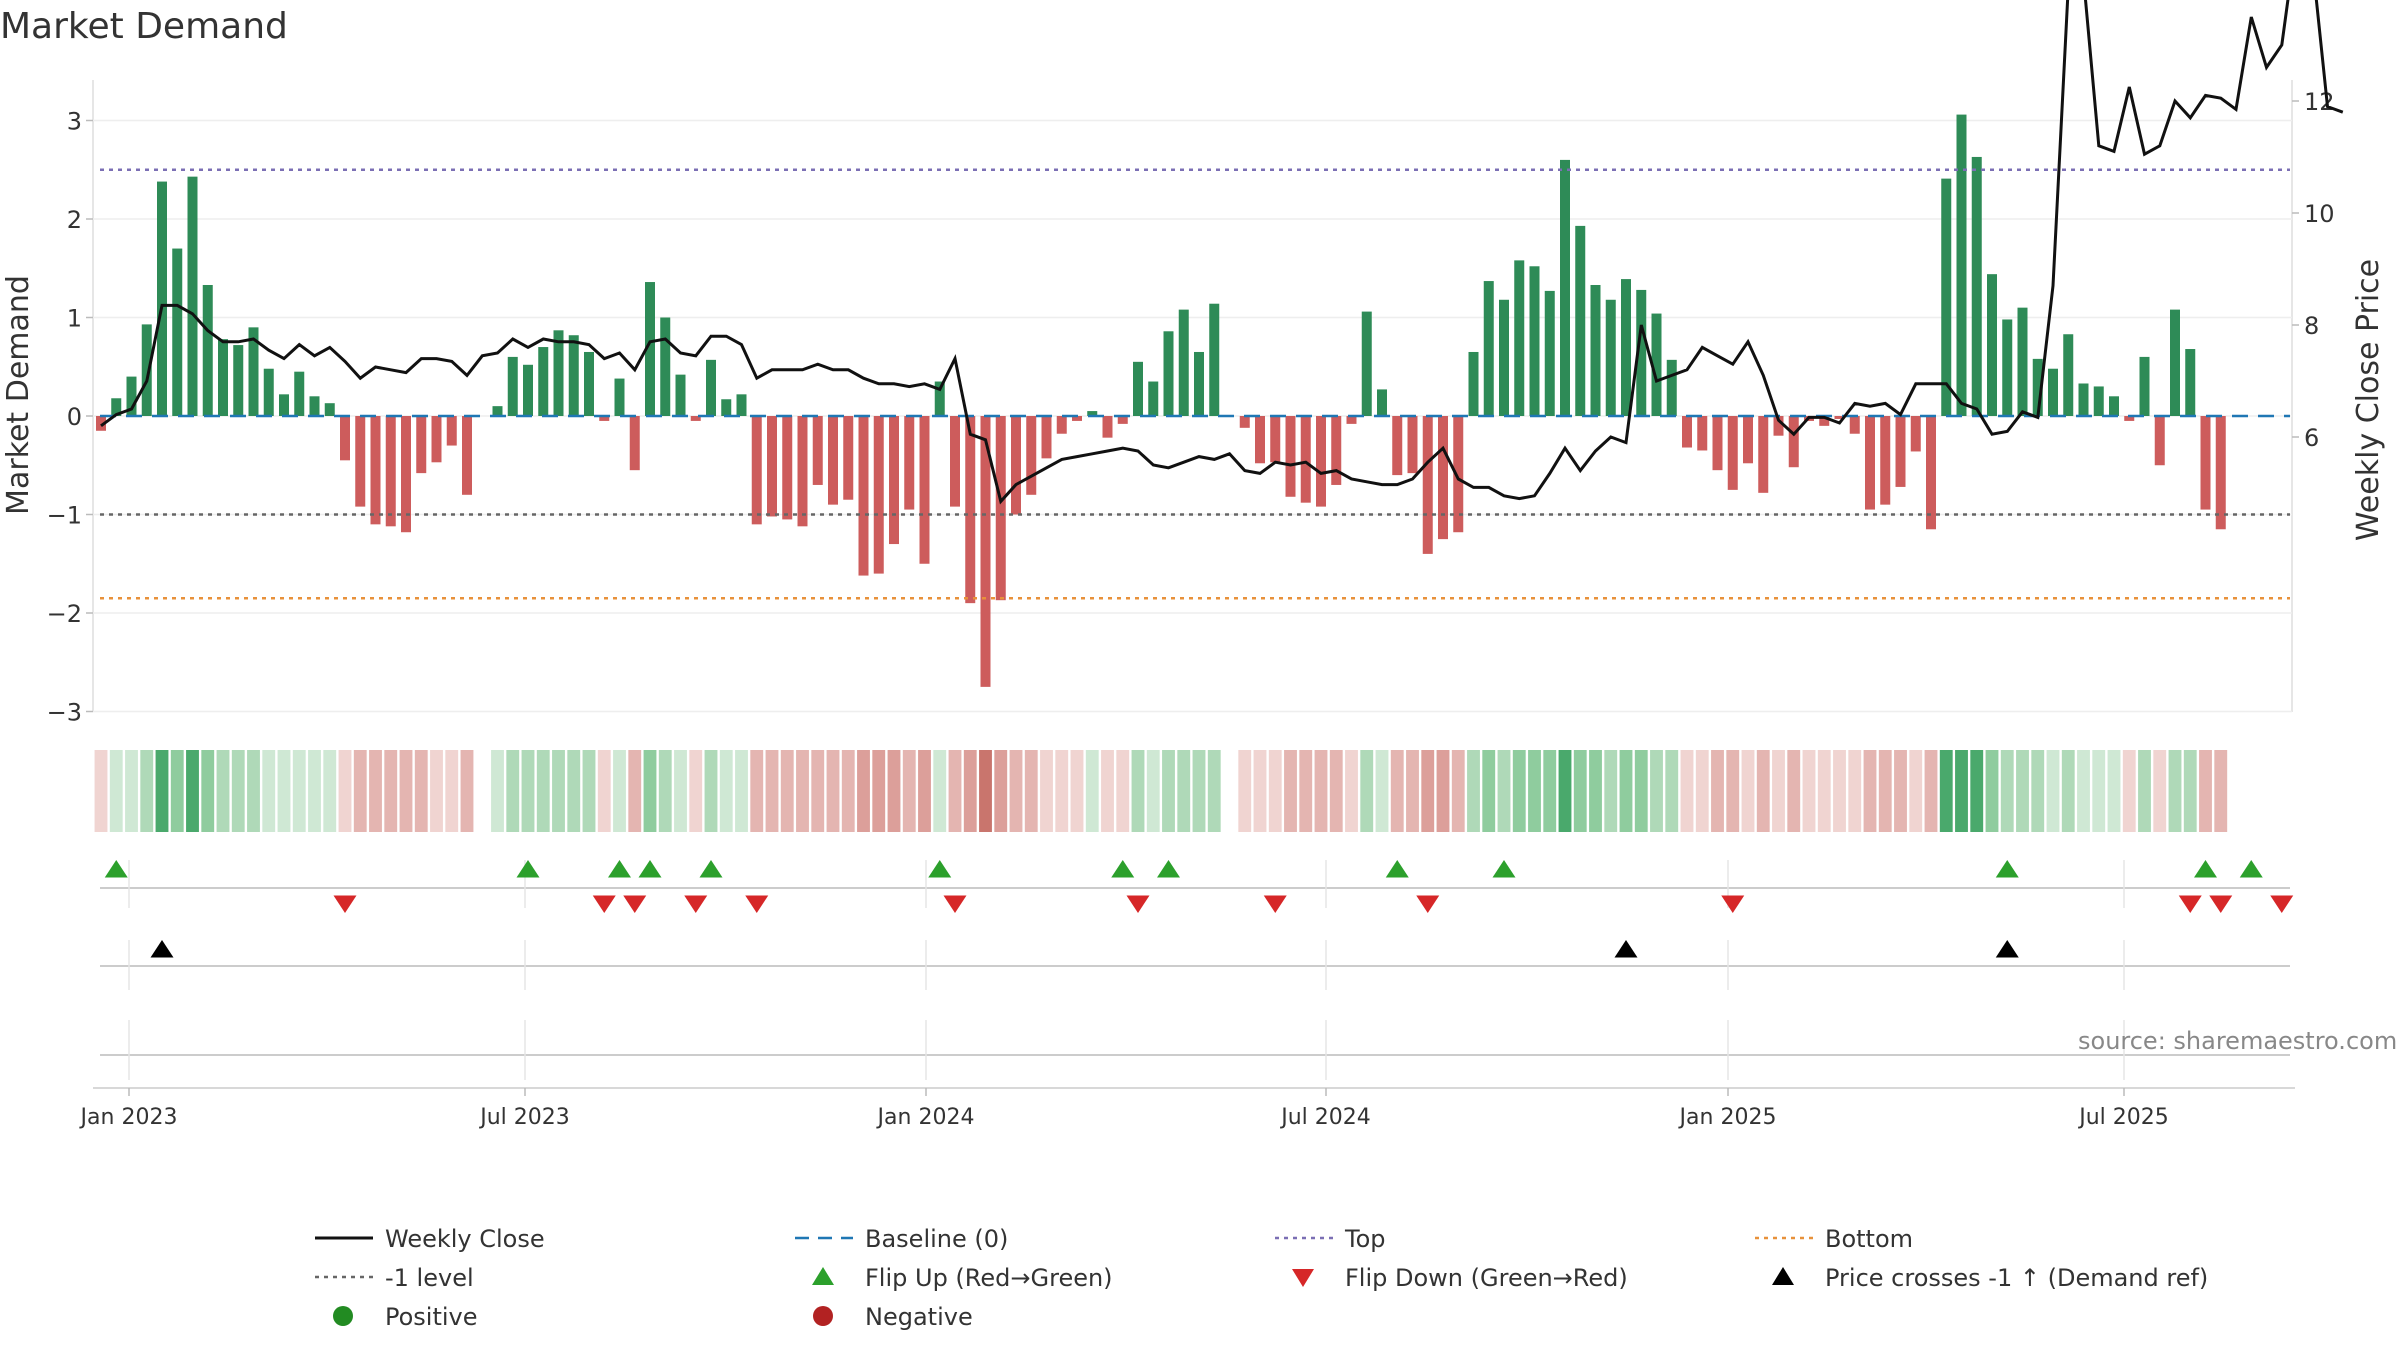 The height and width of the screenshot is (1350, 2400). I want to click on legend-label: Positive, so click(431, 1317).